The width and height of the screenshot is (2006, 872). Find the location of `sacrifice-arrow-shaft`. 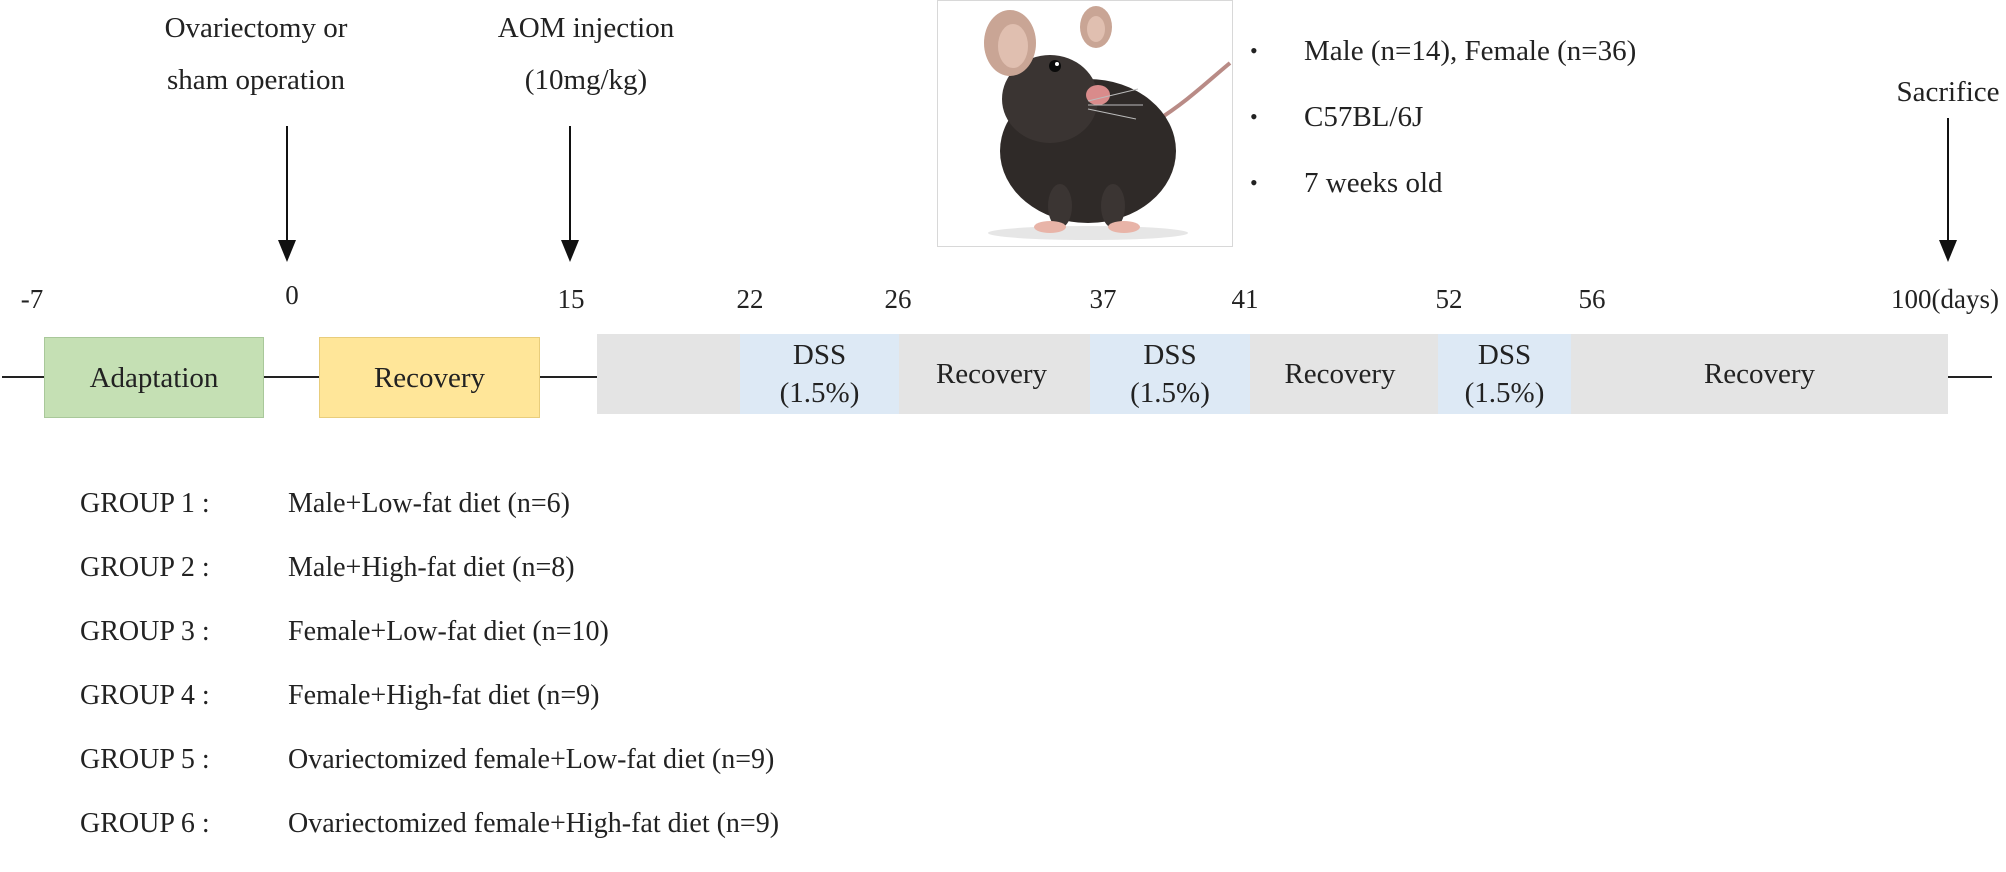

sacrifice-arrow-shaft is located at coordinates (1948, 181).